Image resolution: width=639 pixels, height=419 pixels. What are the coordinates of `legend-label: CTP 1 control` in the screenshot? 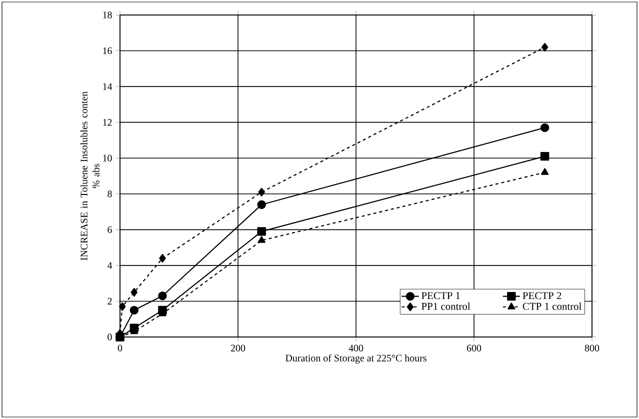 It's located at (552, 306).